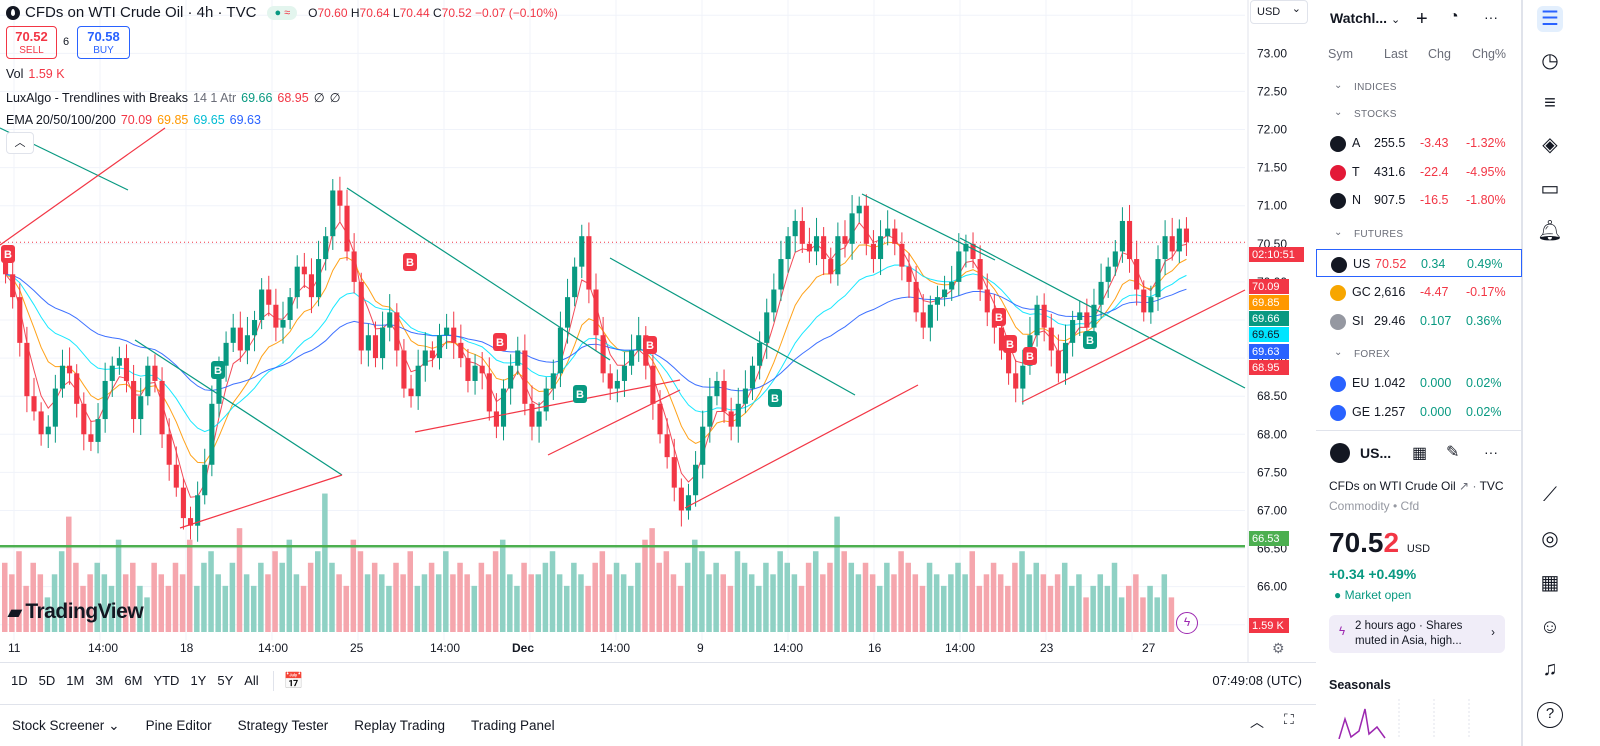  What do you see at coordinates (1550, 583) in the screenshot?
I see `calendar-icon: ▦` at bounding box center [1550, 583].